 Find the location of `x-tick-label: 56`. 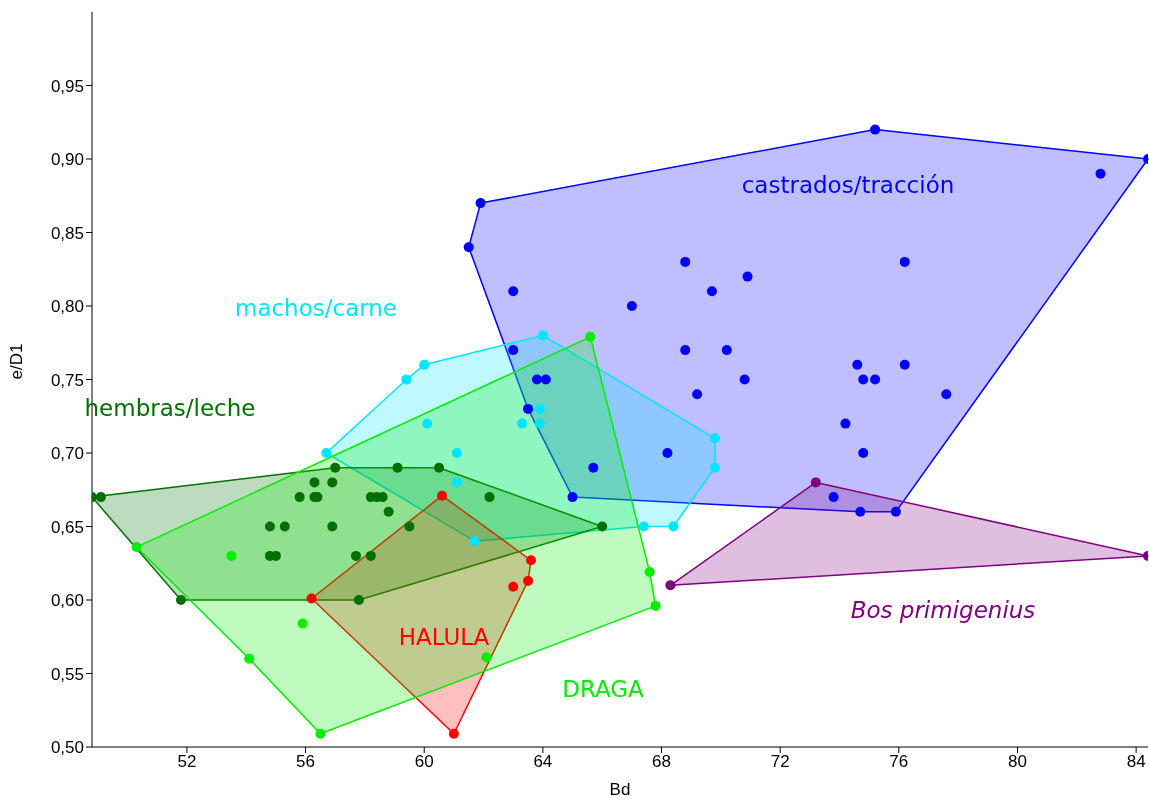

x-tick-label: 56 is located at coordinates (306, 762).